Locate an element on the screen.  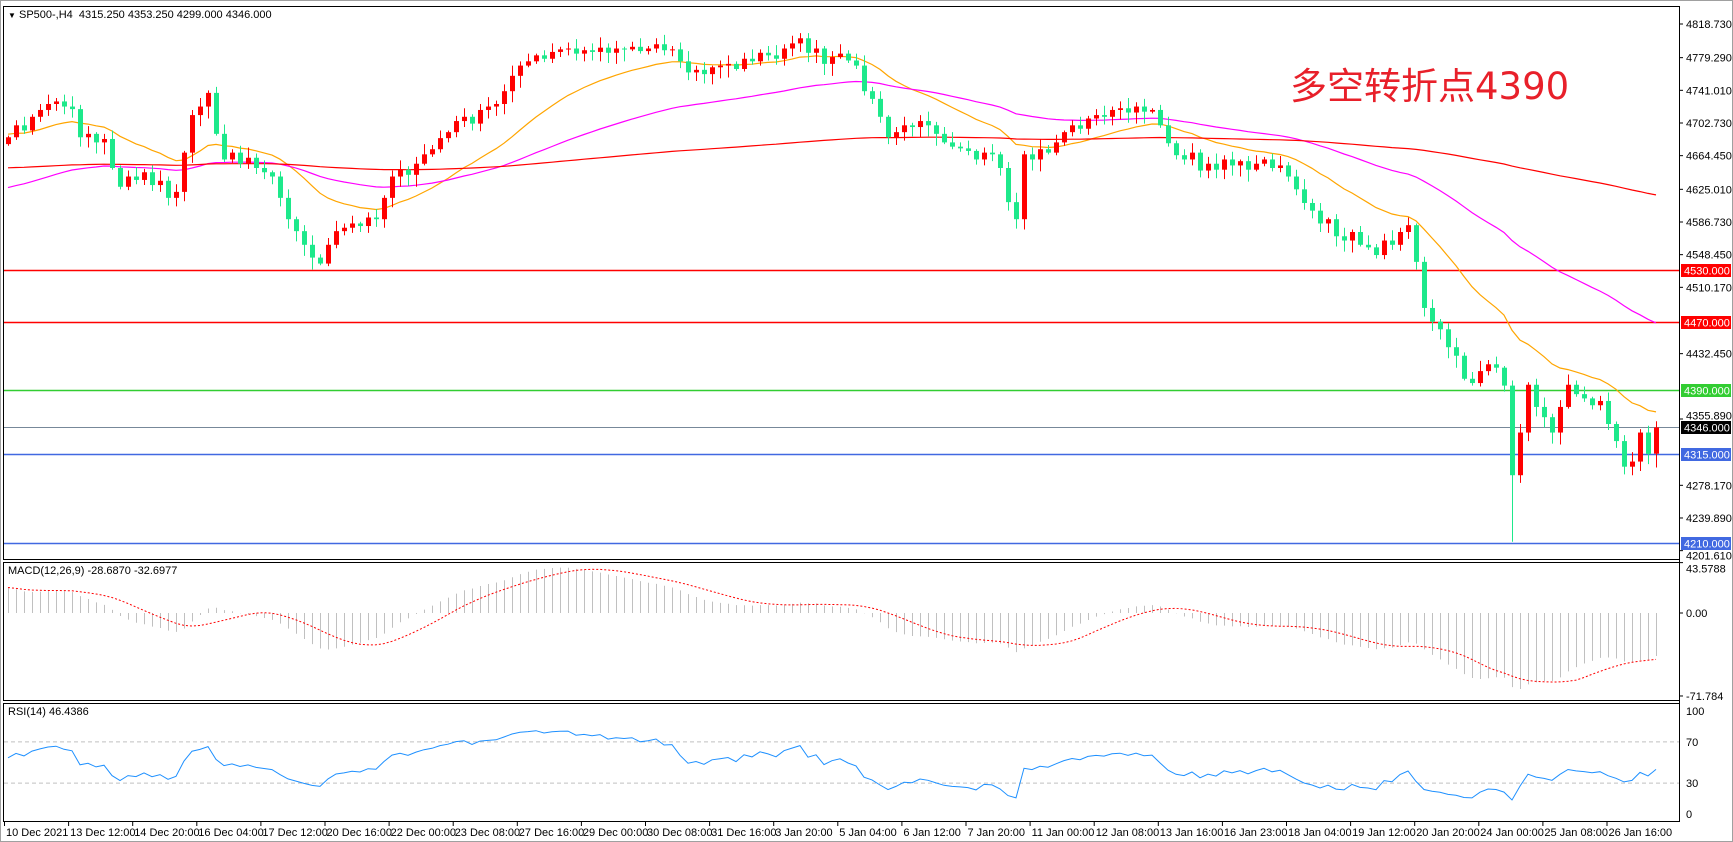
dropdown-triangle-icon: ▼ is located at coordinates (12, 15).